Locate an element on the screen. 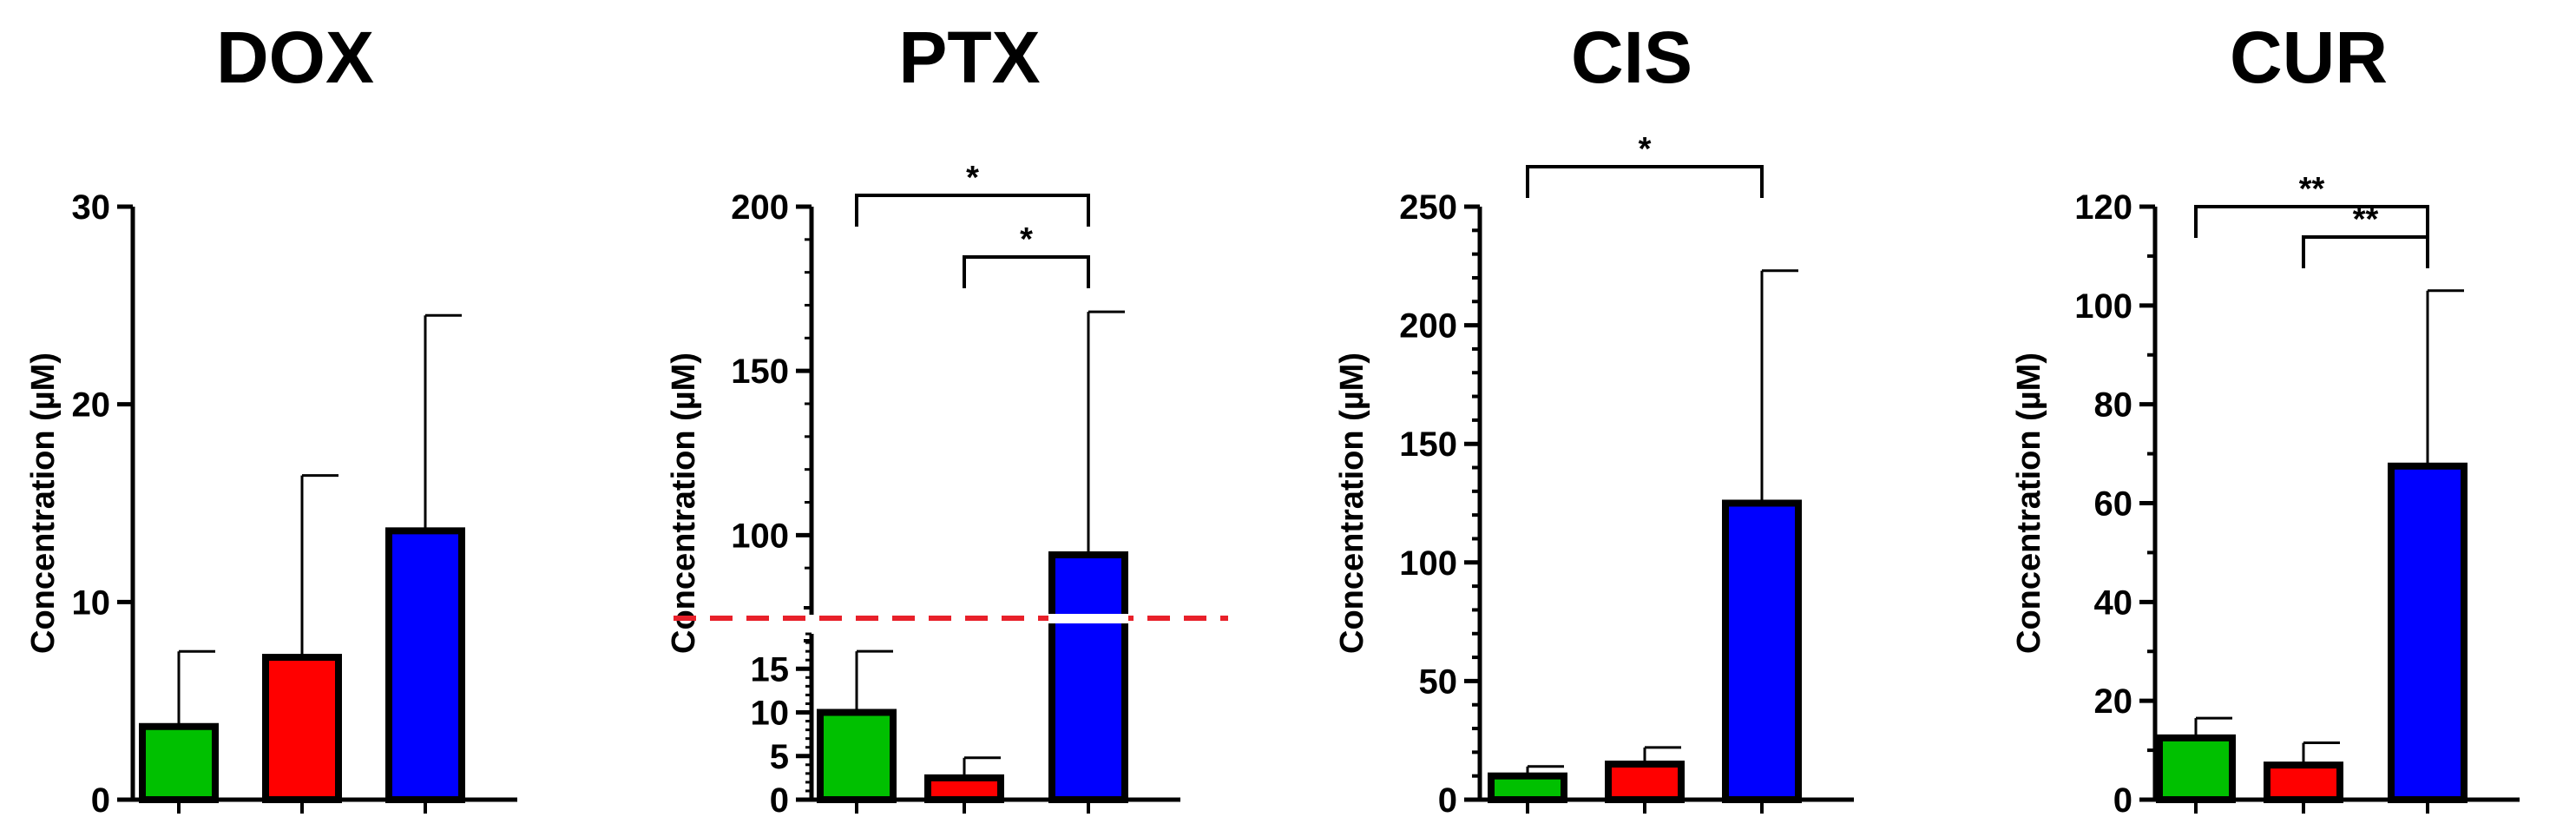 This screenshot has height=837, width=2576. y-tick-label: 50 is located at coordinates (1438, 681).